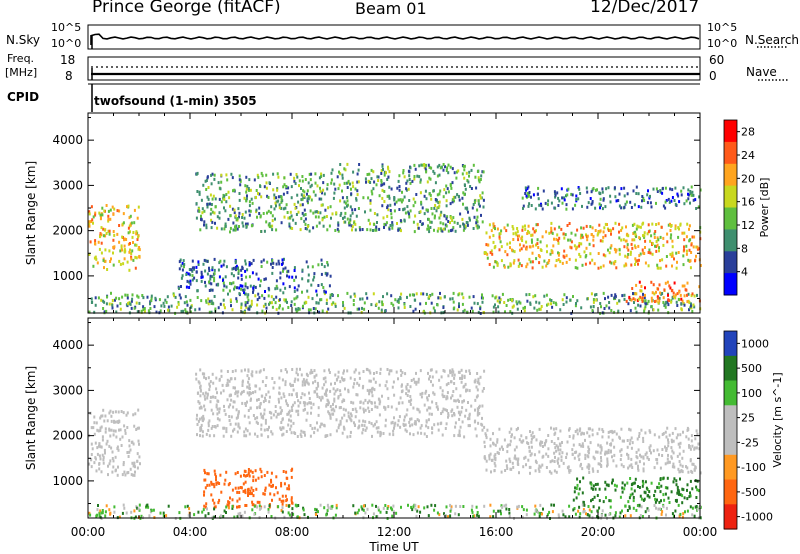  What do you see at coordinates (730, 443) in the screenshot?
I see `colorbar-segment` at bounding box center [730, 443].